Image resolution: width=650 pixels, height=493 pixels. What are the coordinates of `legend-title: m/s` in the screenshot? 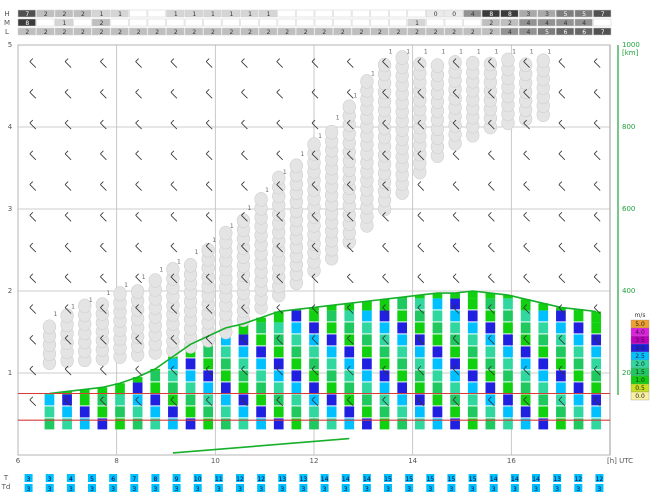 It's located at (640, 315).